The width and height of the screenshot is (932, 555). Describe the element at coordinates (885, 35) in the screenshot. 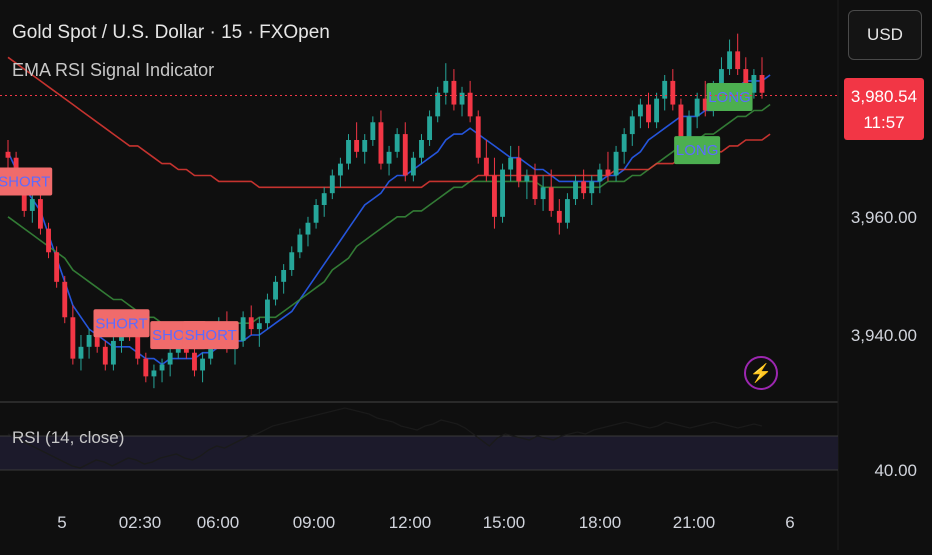

I see `currency-button: USD` at that location.